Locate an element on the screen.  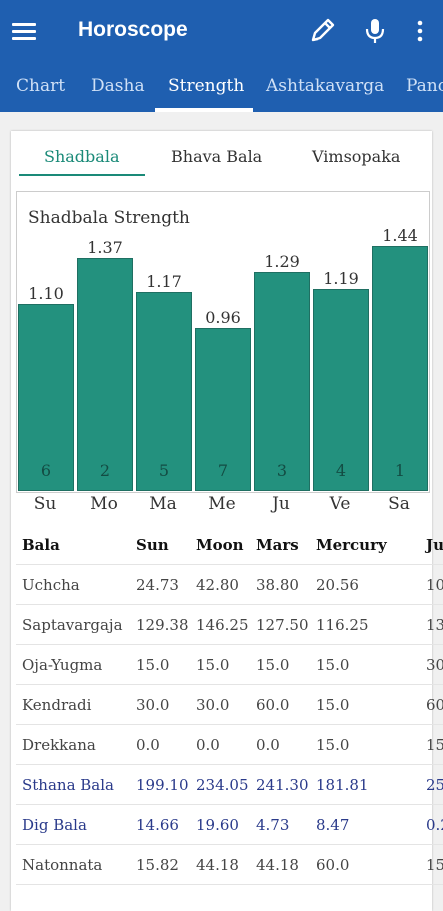
bar-ma is located at coordinates (164, 391).